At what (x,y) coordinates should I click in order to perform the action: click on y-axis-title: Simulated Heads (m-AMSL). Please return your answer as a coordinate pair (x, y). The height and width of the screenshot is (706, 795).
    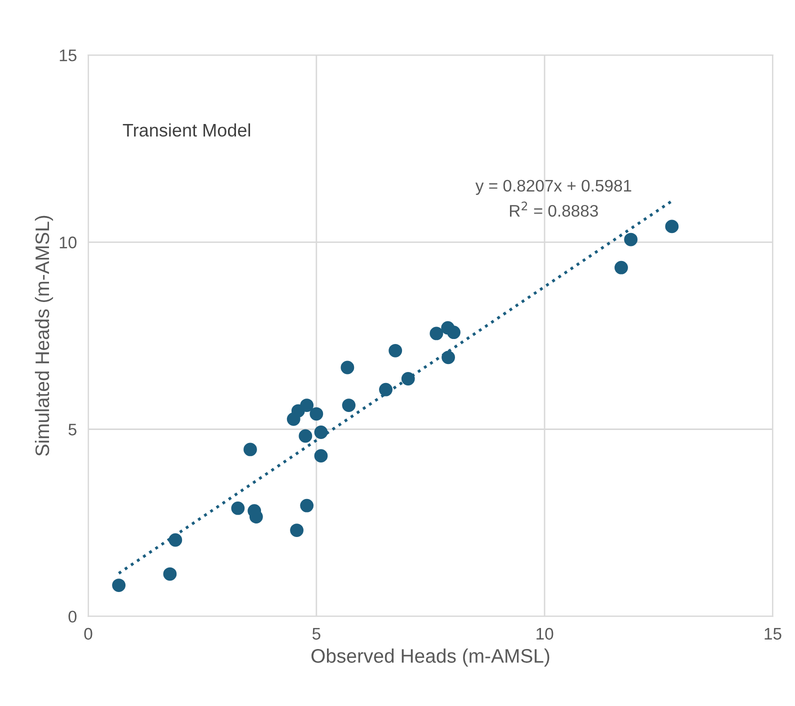
    Looking at the image, I should click on (44, 336).